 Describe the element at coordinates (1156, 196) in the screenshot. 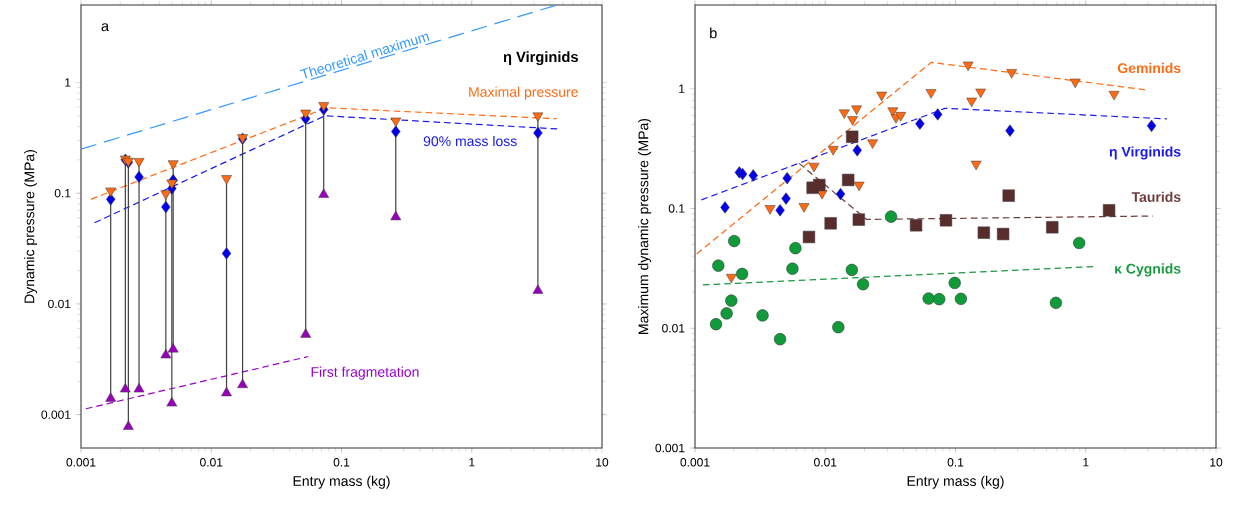

I see `series-label: Taurids` at that location.